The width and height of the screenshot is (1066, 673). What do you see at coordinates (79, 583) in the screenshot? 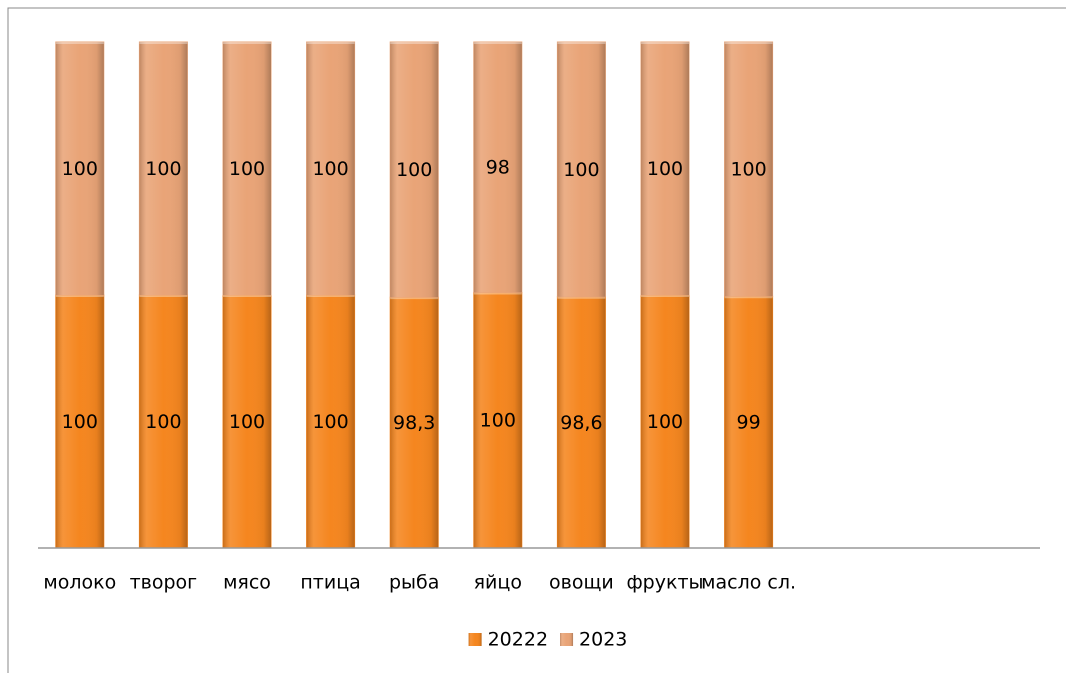
I see `x-tick-label: молоко` at bounding box center [79, 583].